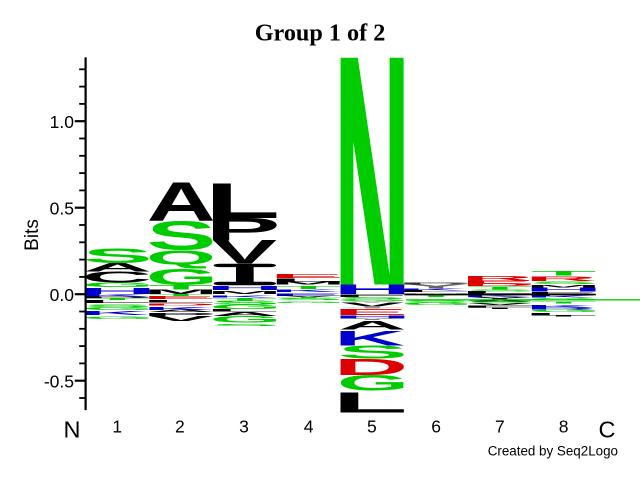 This screenshot has height=480, width=640. I want to click on svg-text: -0.5, so click(59, 382).